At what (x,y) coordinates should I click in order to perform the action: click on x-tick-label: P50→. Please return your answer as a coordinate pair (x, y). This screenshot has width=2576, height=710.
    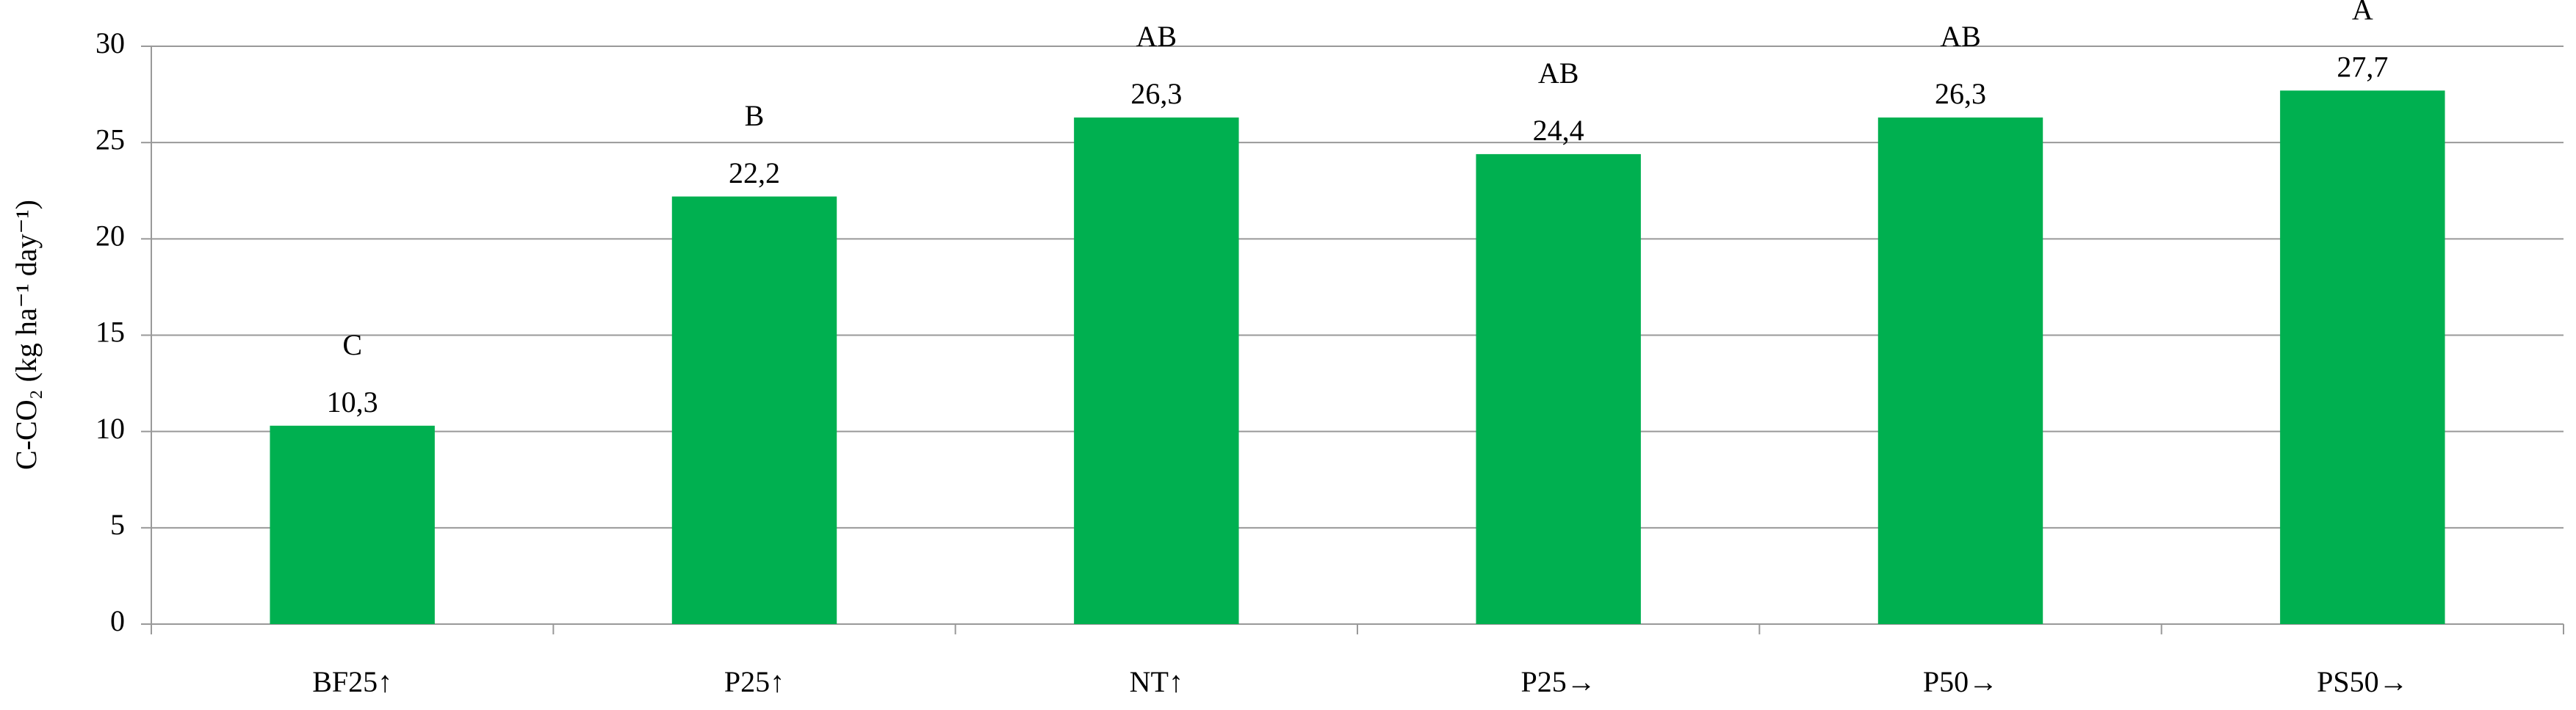
    Looking at the image, I should click on (1960, 681).